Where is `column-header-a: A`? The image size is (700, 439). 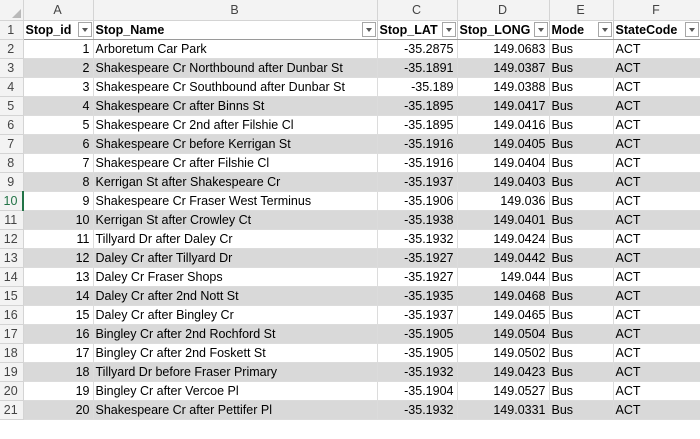
column-header-a: A is located at coordinates (58, 10).